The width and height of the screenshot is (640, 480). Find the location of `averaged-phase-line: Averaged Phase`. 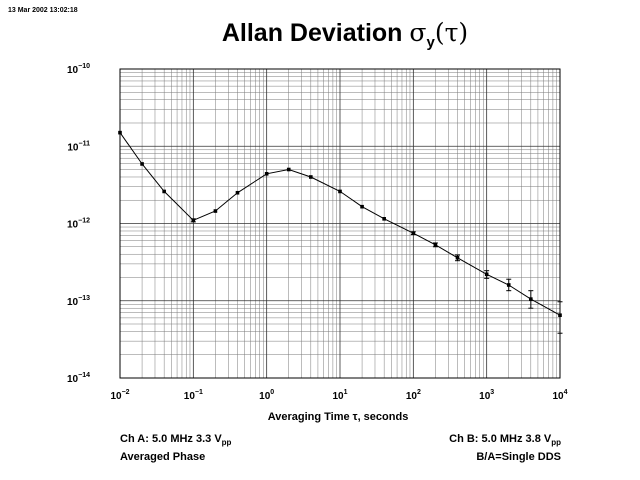

averaged-phase-line: Averaged Phase is located at coordinates (163, 457).